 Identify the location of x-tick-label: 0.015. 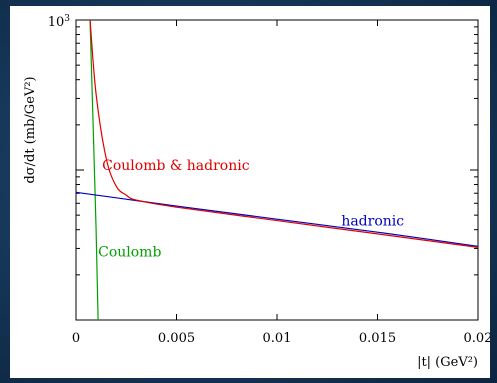
(377, 338).